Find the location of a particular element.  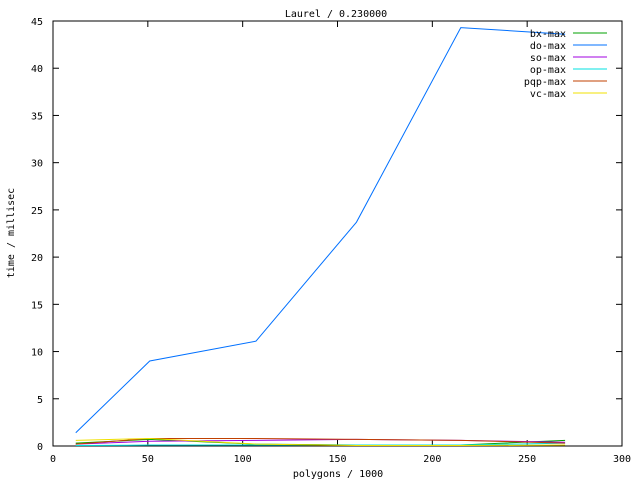

y-tick-label: 25 is located at coordinates (37, 211).